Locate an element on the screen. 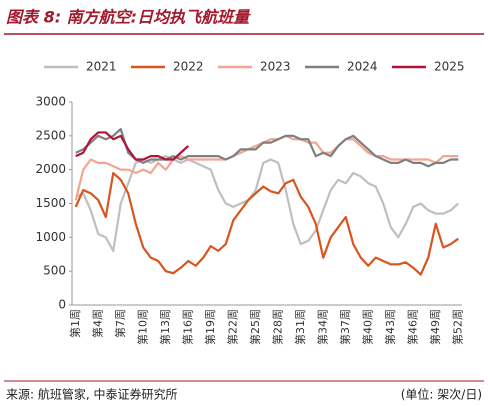  legend-label: 2024 is located at coordinates (362, 67).